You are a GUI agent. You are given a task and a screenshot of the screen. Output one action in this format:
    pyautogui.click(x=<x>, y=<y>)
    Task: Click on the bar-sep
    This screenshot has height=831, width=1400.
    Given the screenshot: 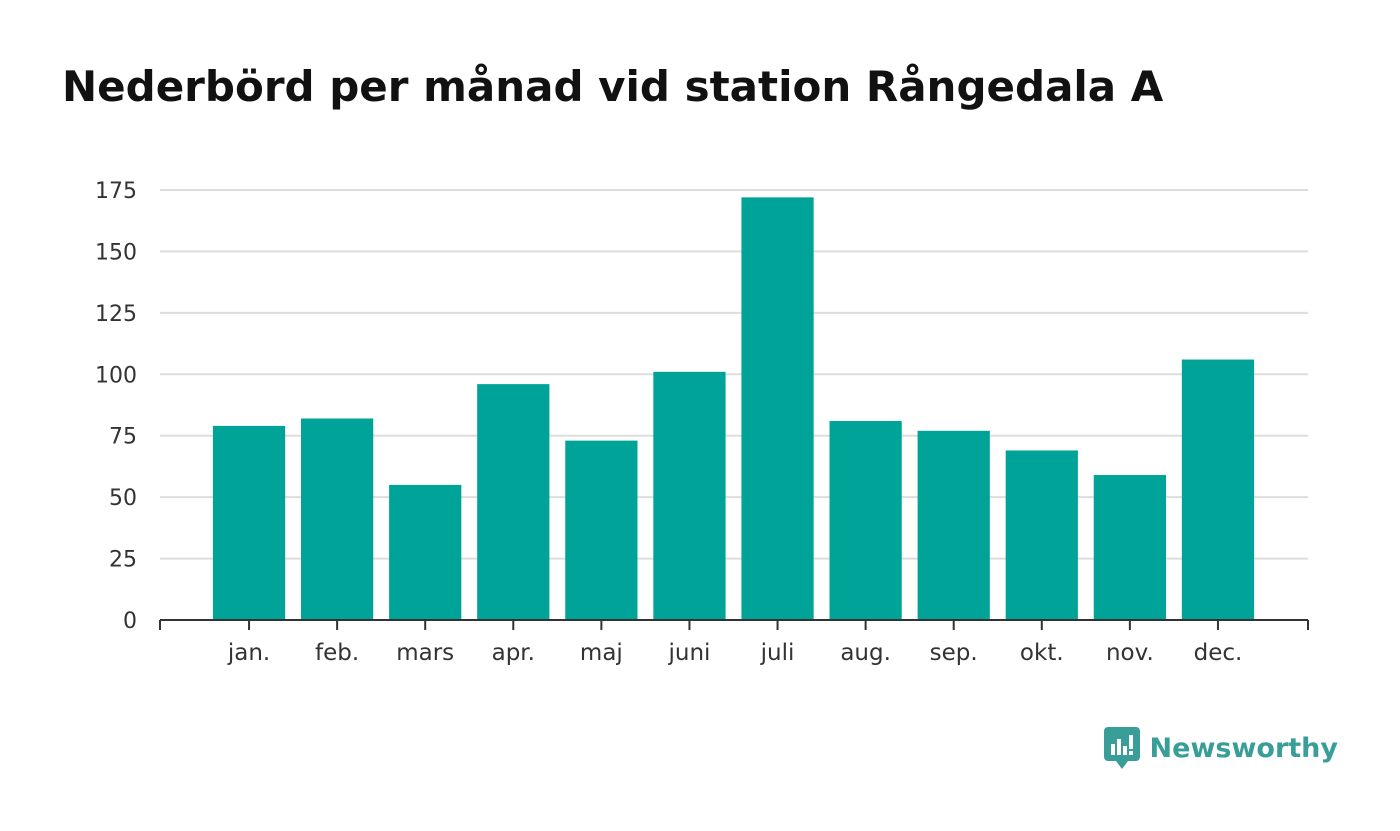 What is the action you would take?
    pyautogui.click(x=953, y=525)
    